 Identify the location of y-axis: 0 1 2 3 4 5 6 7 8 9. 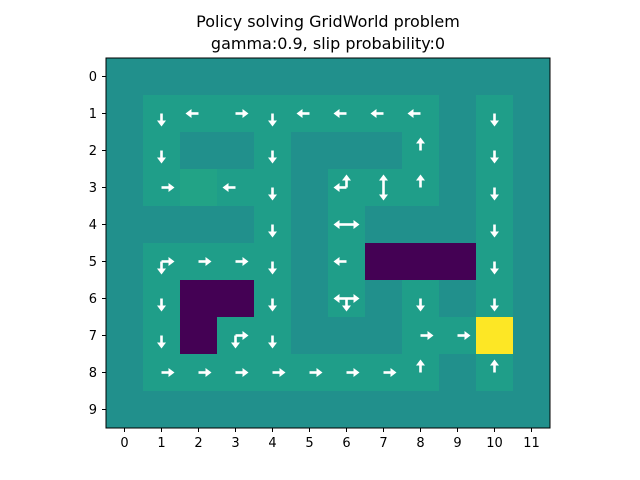
(97, 244).